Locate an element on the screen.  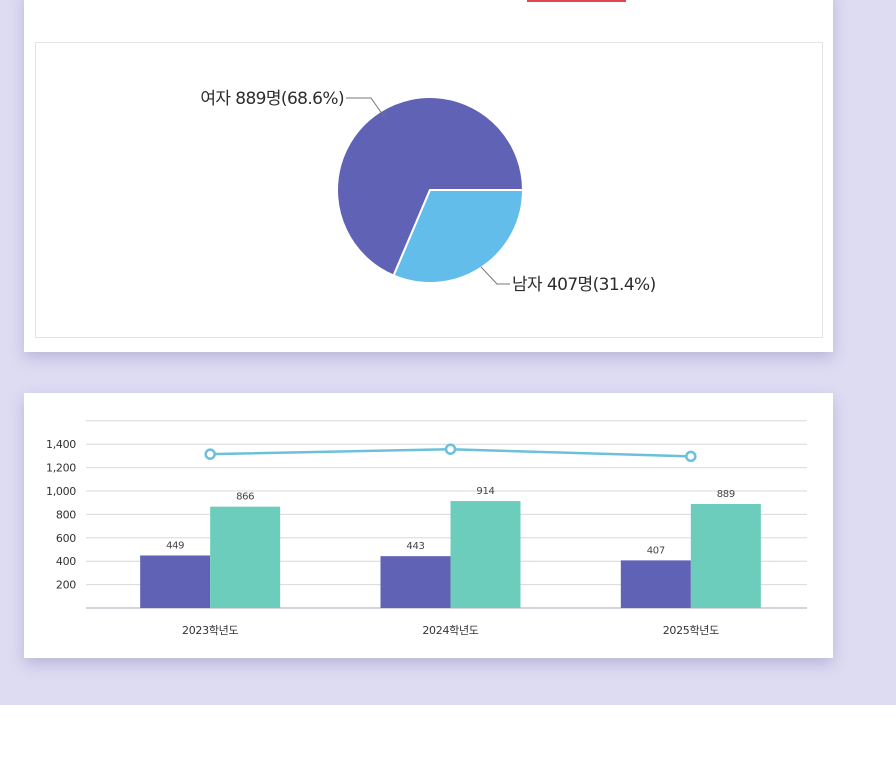
y-tick-label: 800 is located at coordinates (66, 514).